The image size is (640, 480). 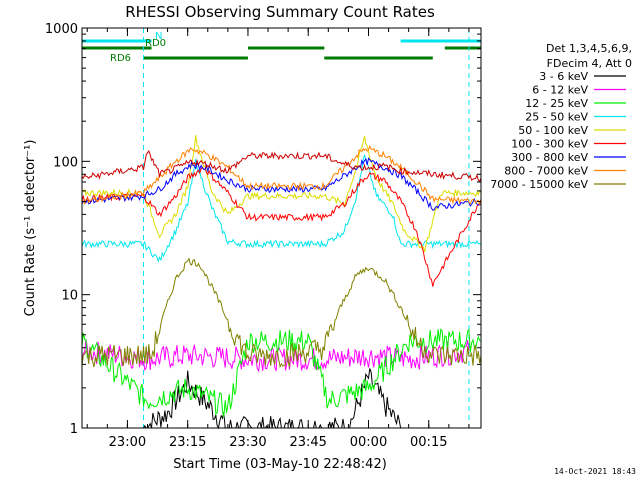 I want to click on x-tick-label: 00:00, so click(x=368, y=442).